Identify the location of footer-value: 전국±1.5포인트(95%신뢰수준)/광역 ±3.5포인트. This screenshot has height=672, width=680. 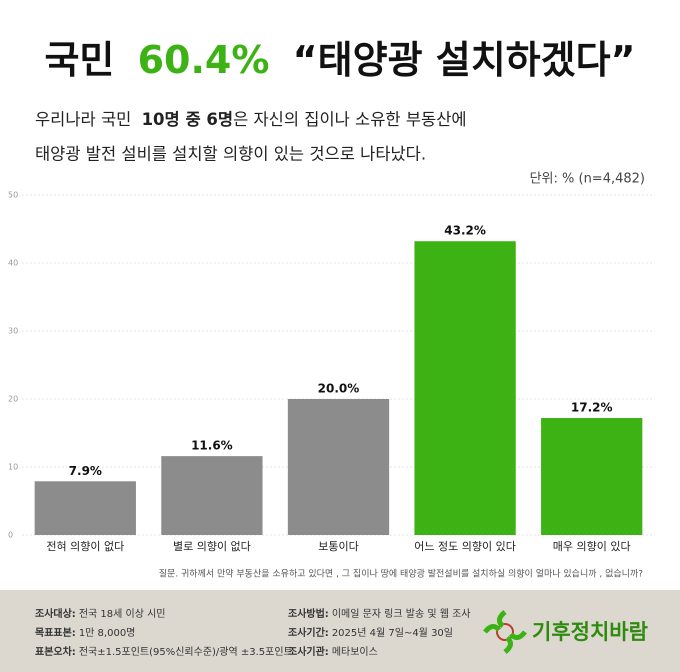
(186, 652).